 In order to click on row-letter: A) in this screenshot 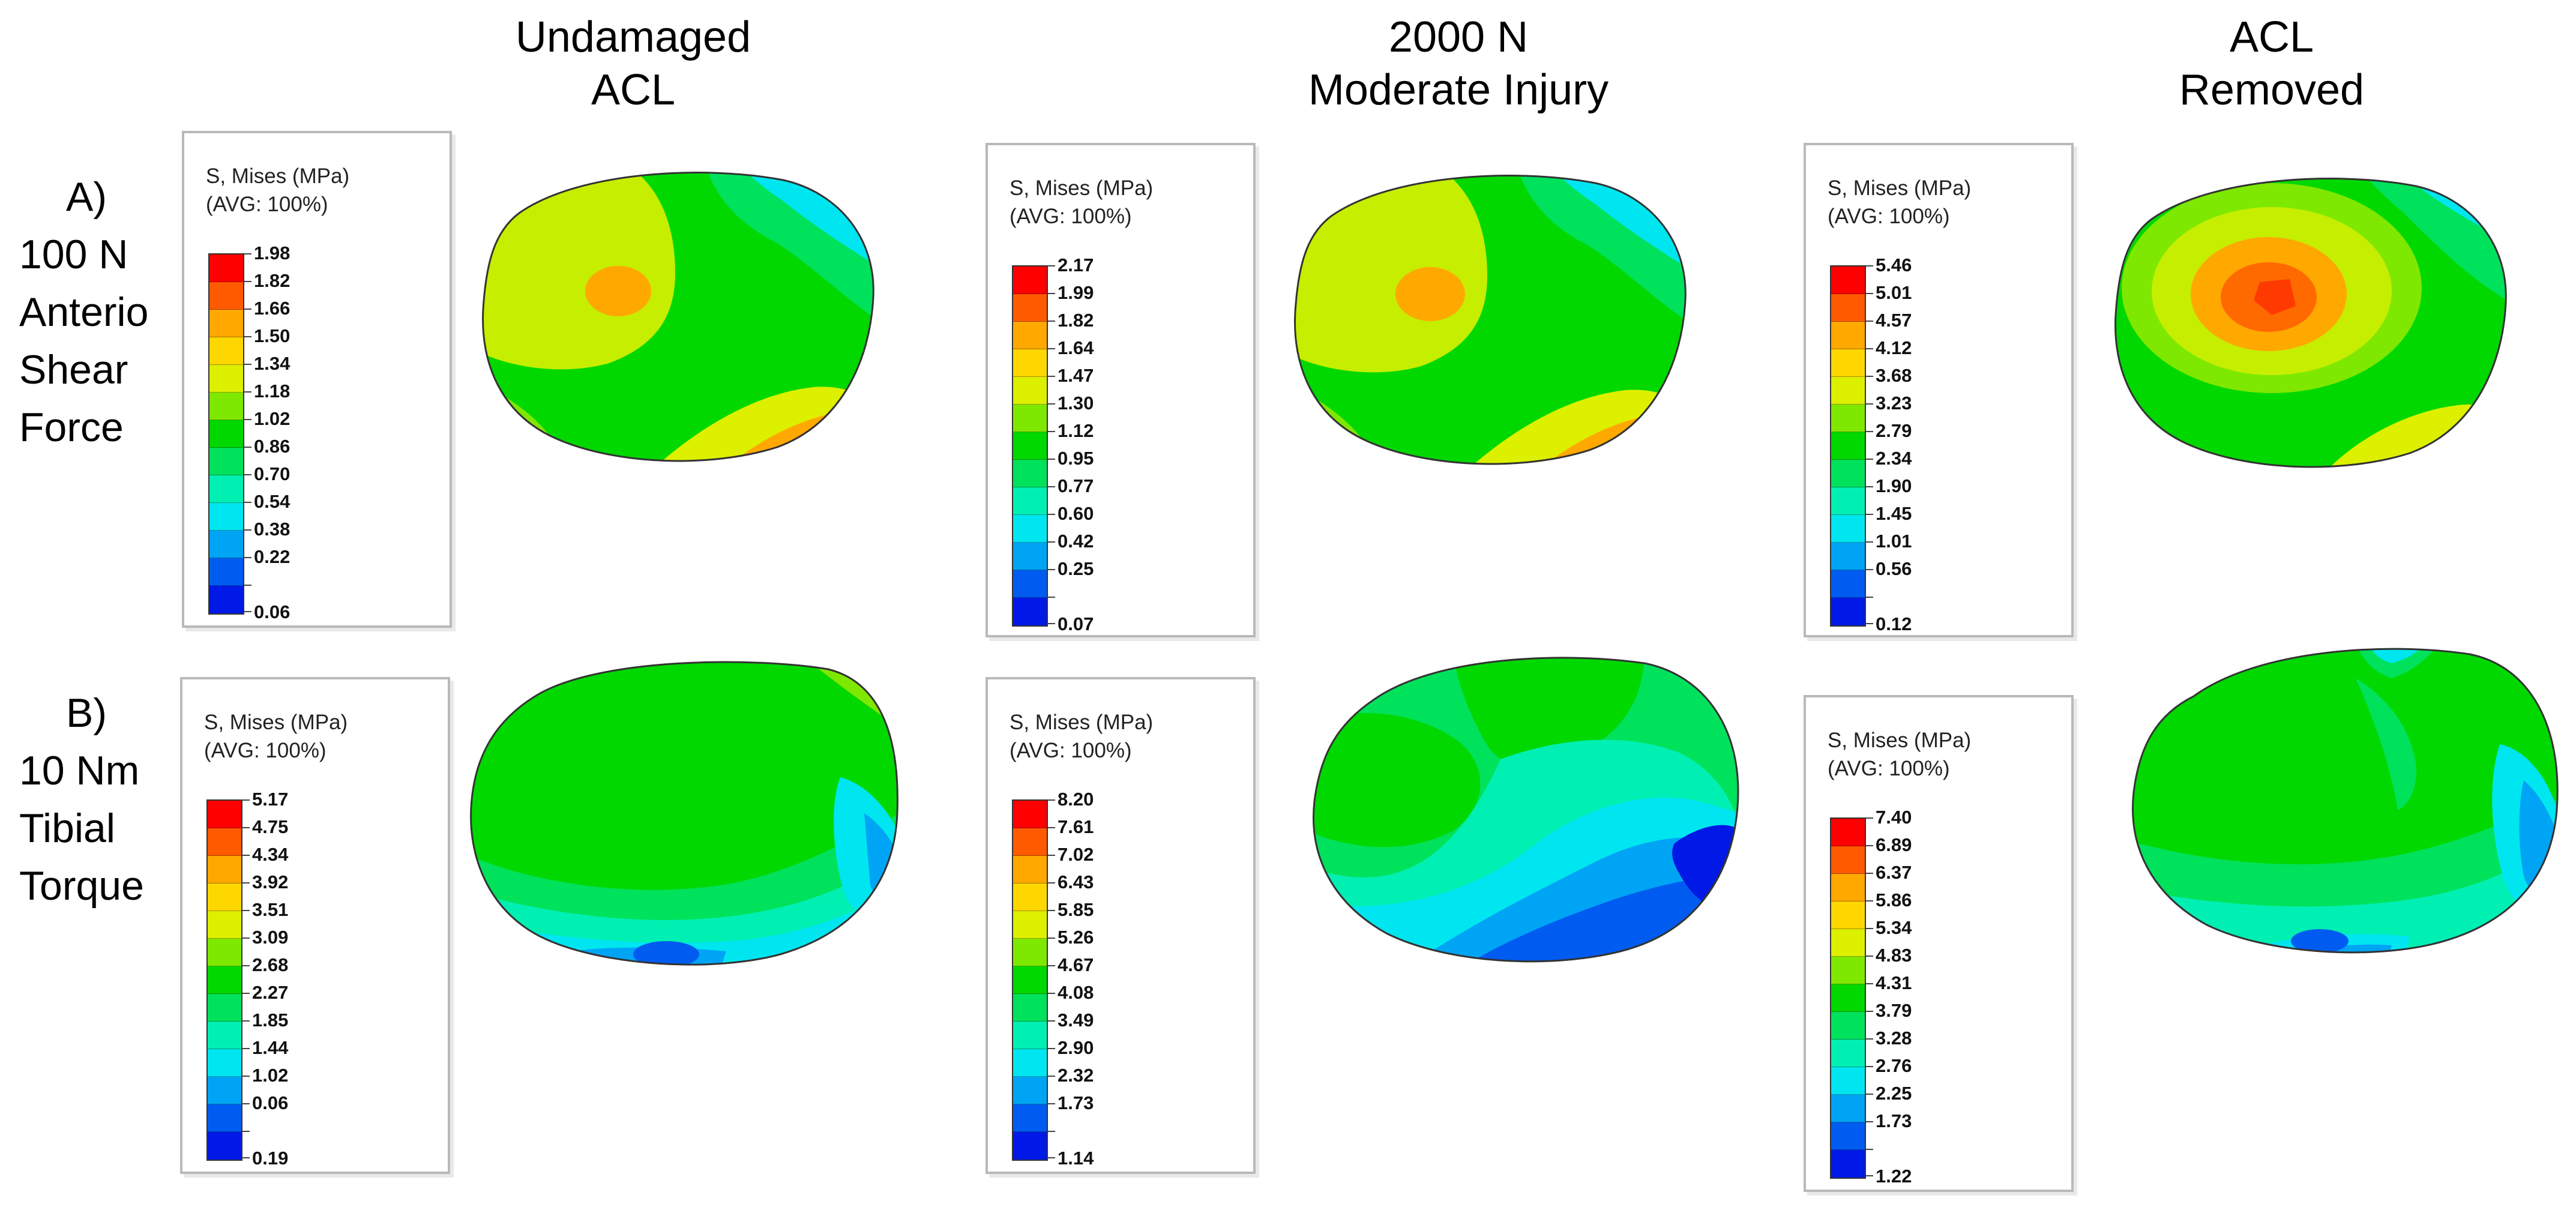, I will do `click(86, 197)`.